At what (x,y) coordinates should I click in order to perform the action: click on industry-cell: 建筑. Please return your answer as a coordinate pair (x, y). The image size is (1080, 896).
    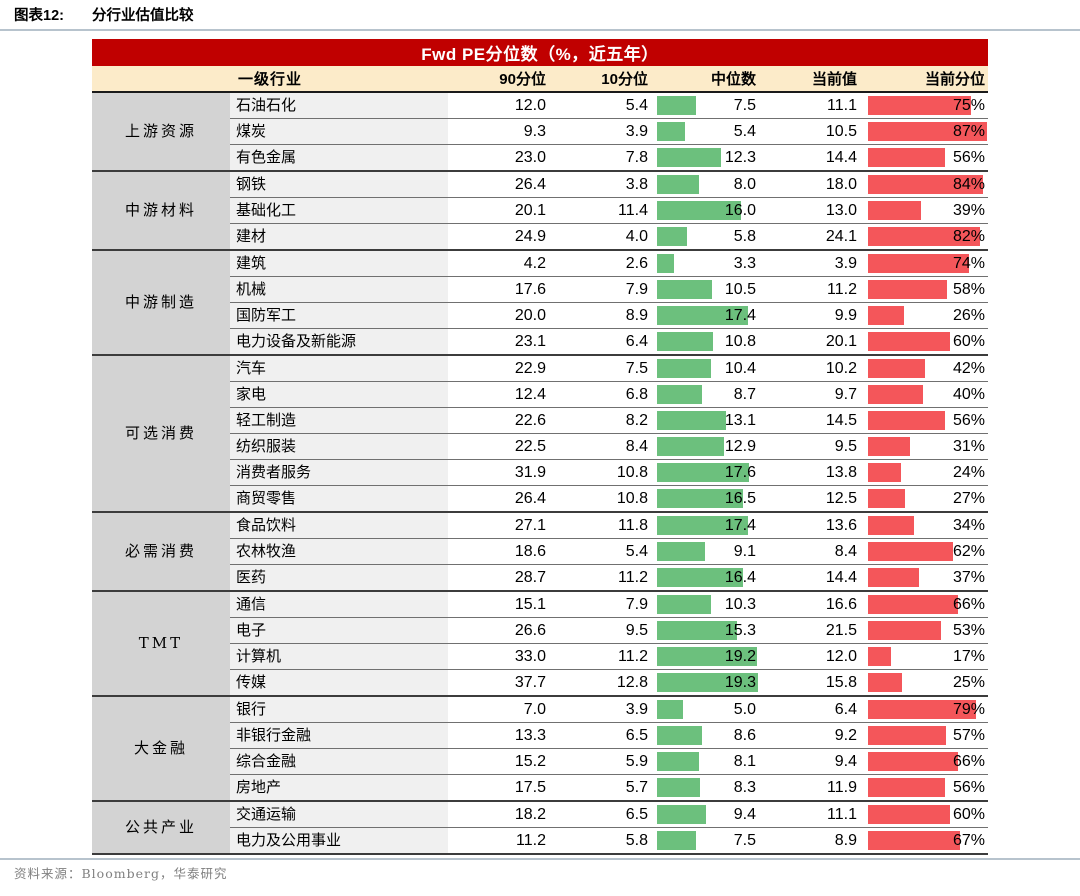
    Looking at the image, I should click on (338, 263).